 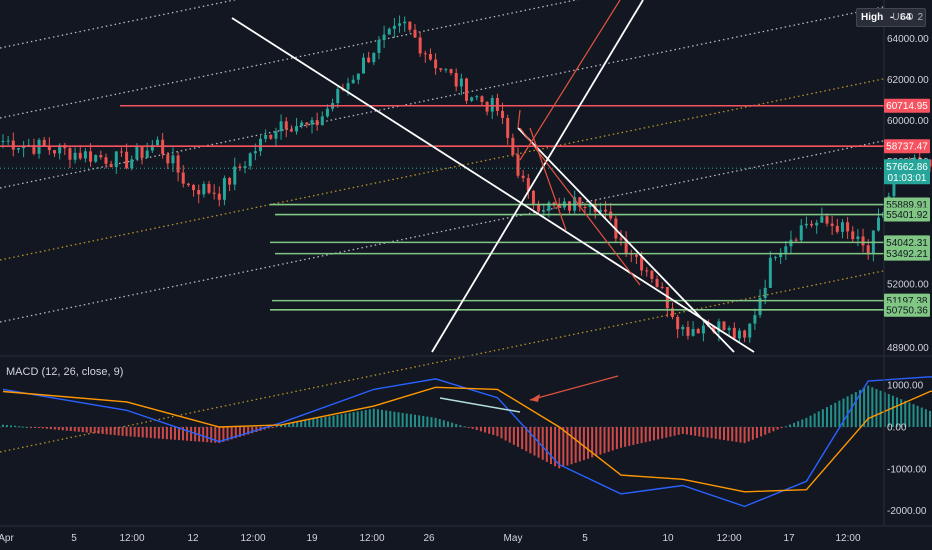 I want to click on time-tick-label: 12:00, so click(x=252, y=538).